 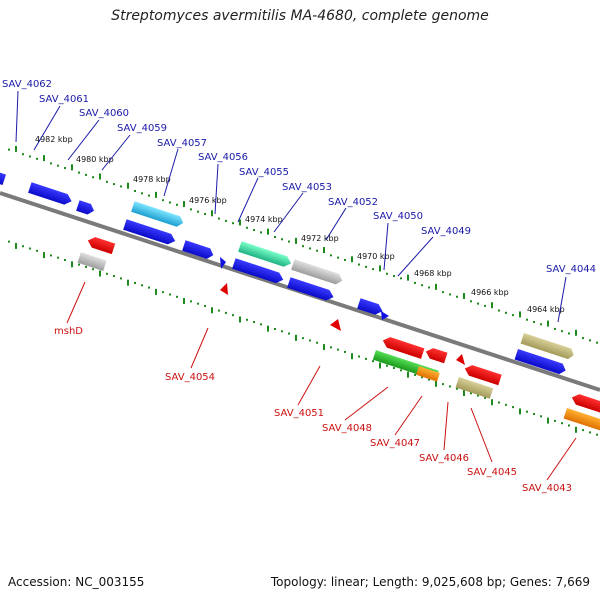 I want to click on gene-label: SAV_4054, so click(x=190, y=377).